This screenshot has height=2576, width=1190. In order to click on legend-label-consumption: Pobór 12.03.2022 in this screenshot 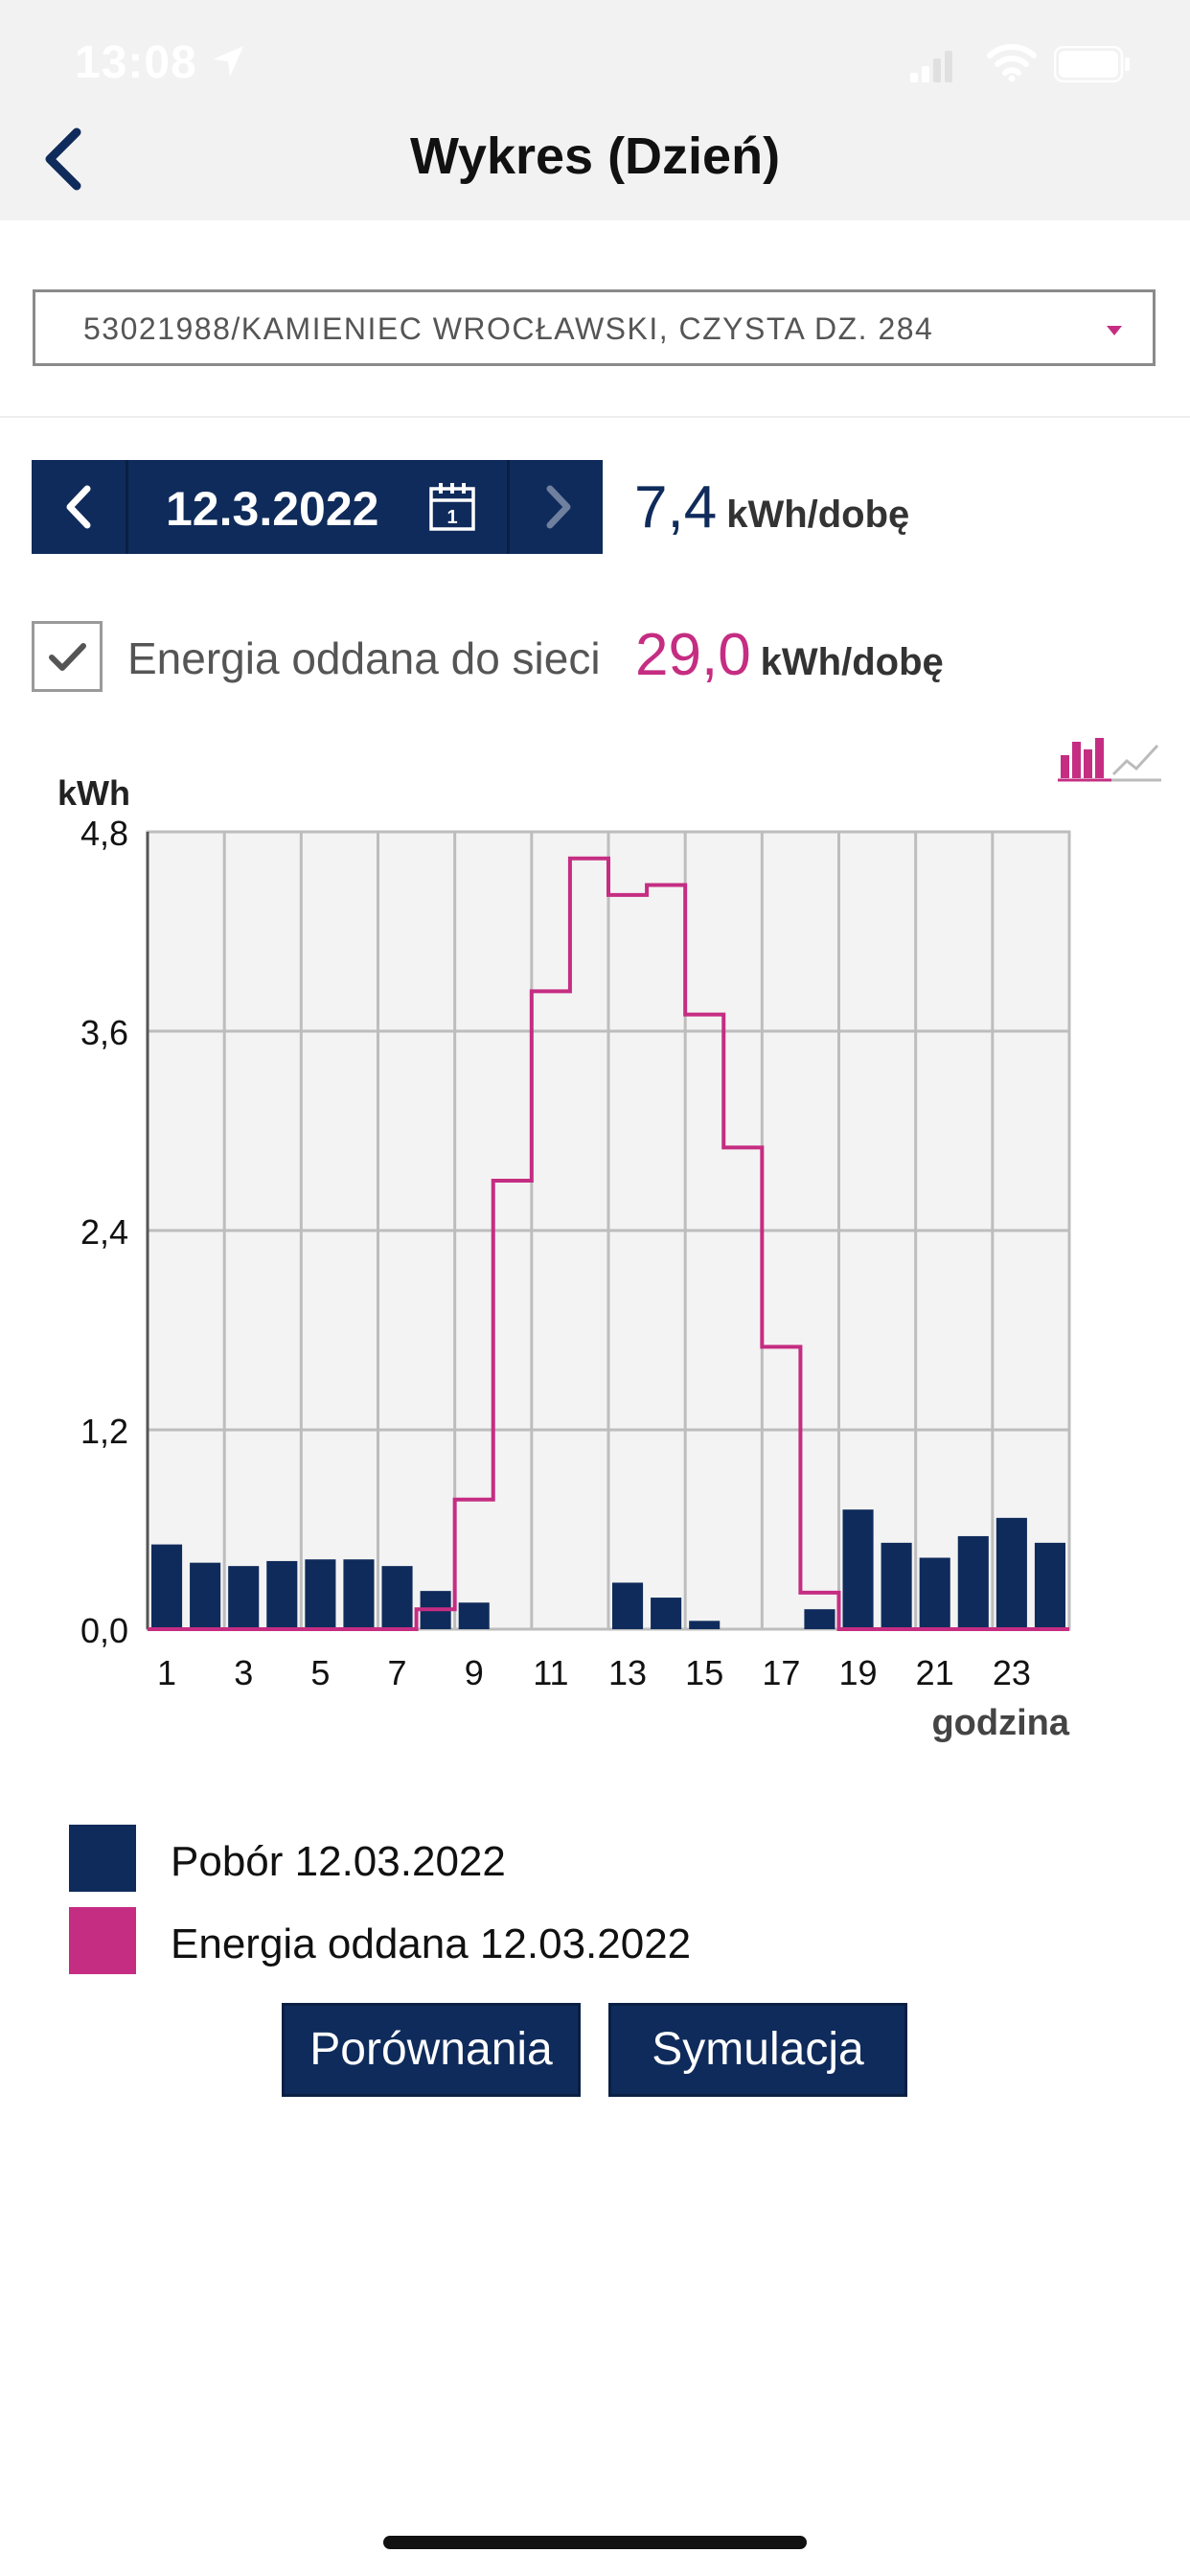, I will do `click(339, 1861)`.